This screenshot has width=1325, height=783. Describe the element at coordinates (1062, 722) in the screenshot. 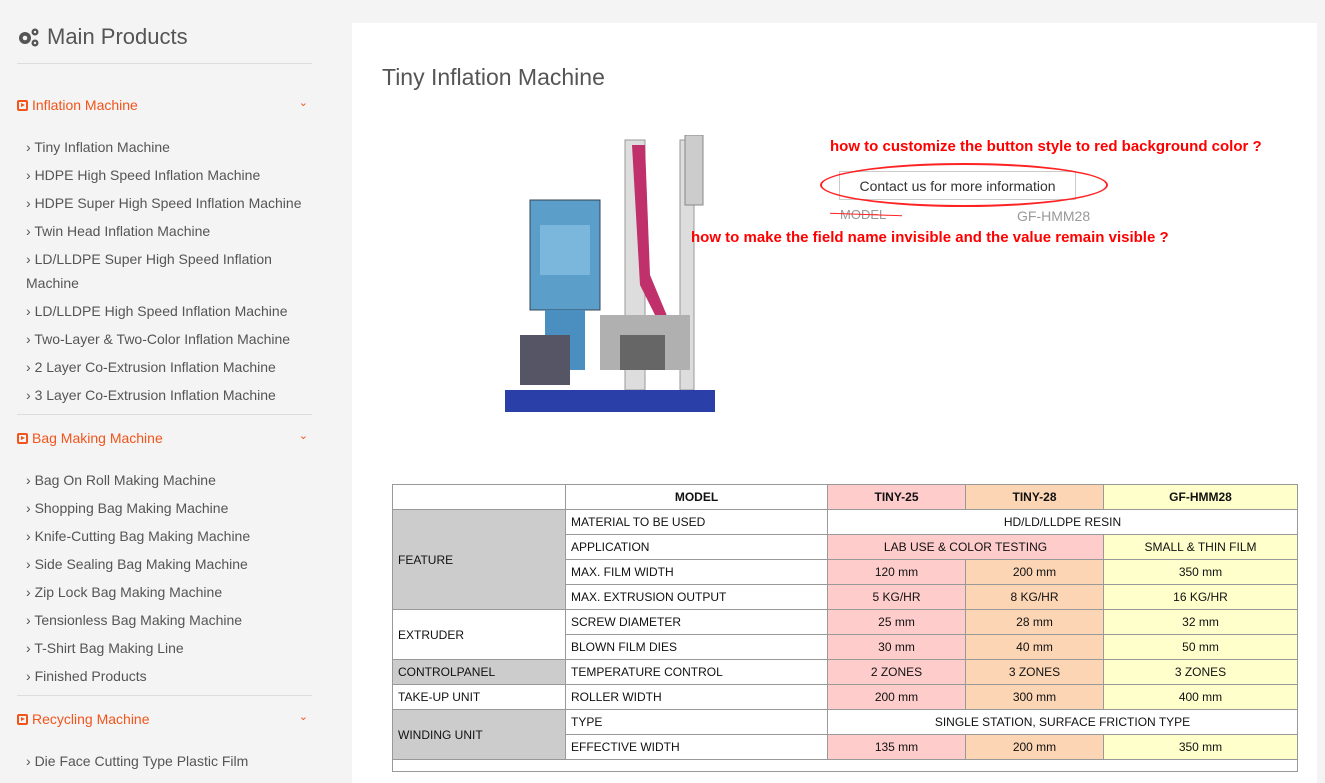

I see `value-cell: SINGLE STATION, SURFACE FRICTION TYPE` at that location.